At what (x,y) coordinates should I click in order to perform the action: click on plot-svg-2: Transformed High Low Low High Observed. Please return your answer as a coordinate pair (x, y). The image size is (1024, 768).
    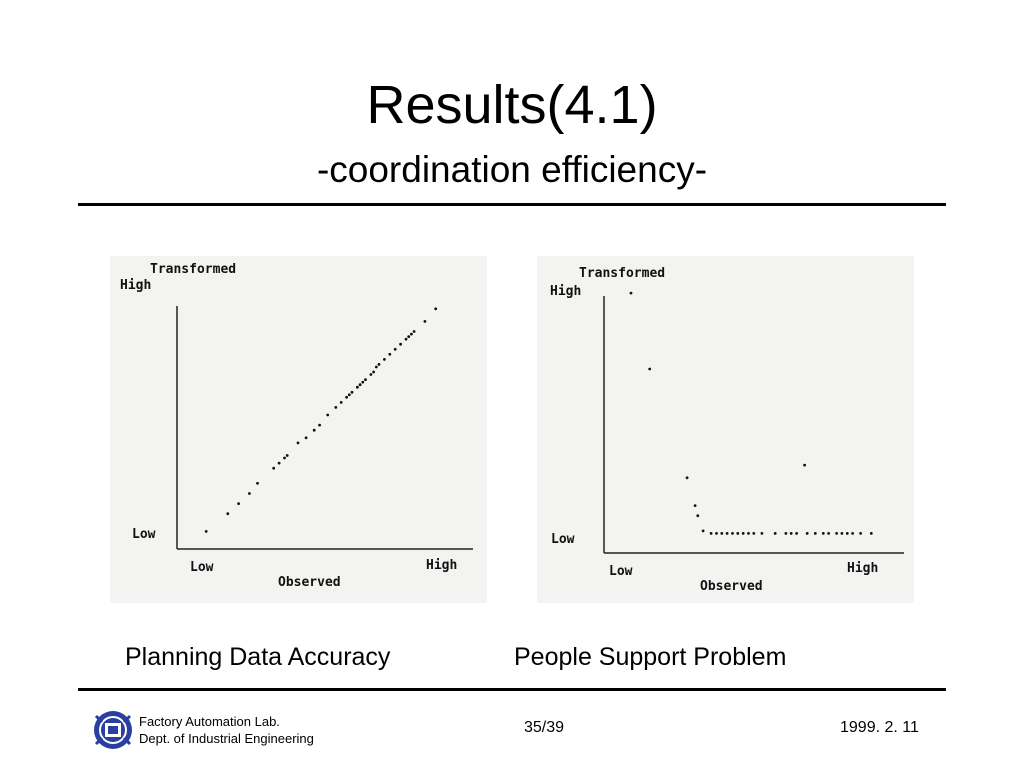
    Looking at the image, I should click on (727, 430).